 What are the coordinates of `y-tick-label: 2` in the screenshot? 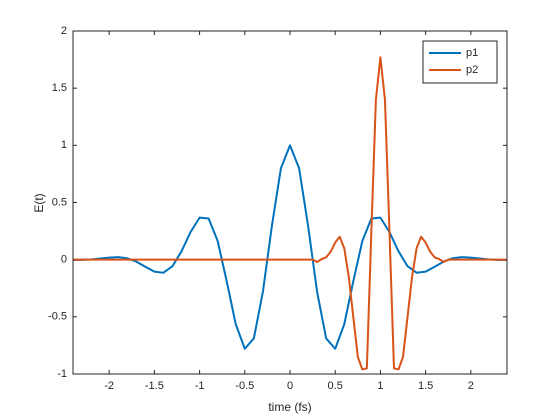 It's located at (64, 31).